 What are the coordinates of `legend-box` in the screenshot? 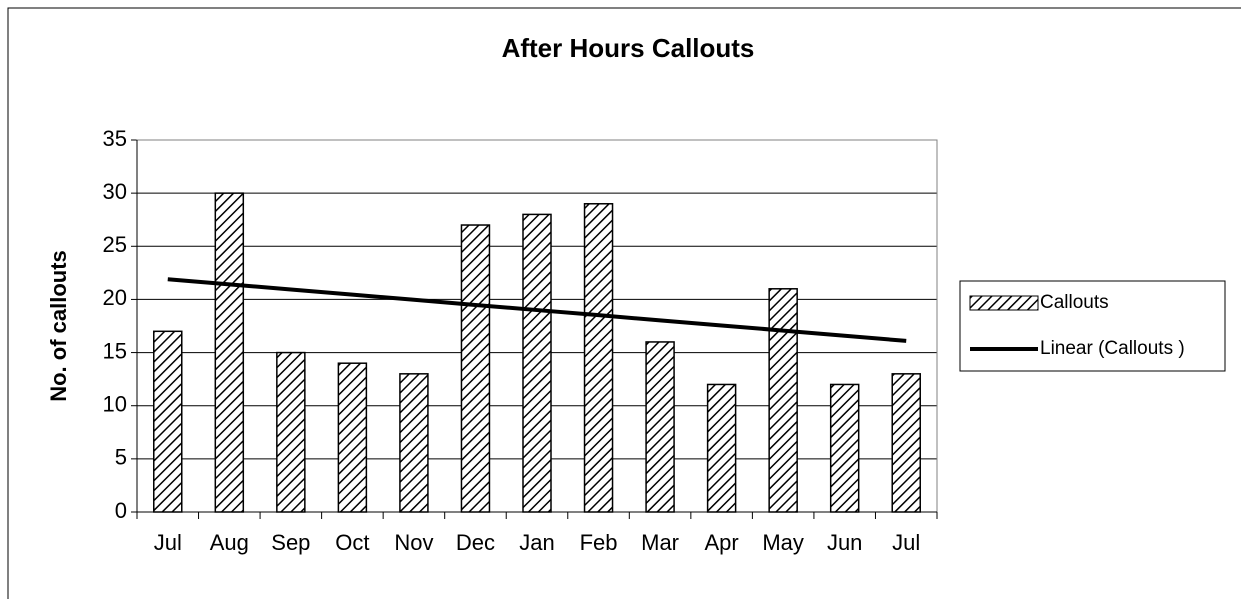 It's located at (1092, 326).